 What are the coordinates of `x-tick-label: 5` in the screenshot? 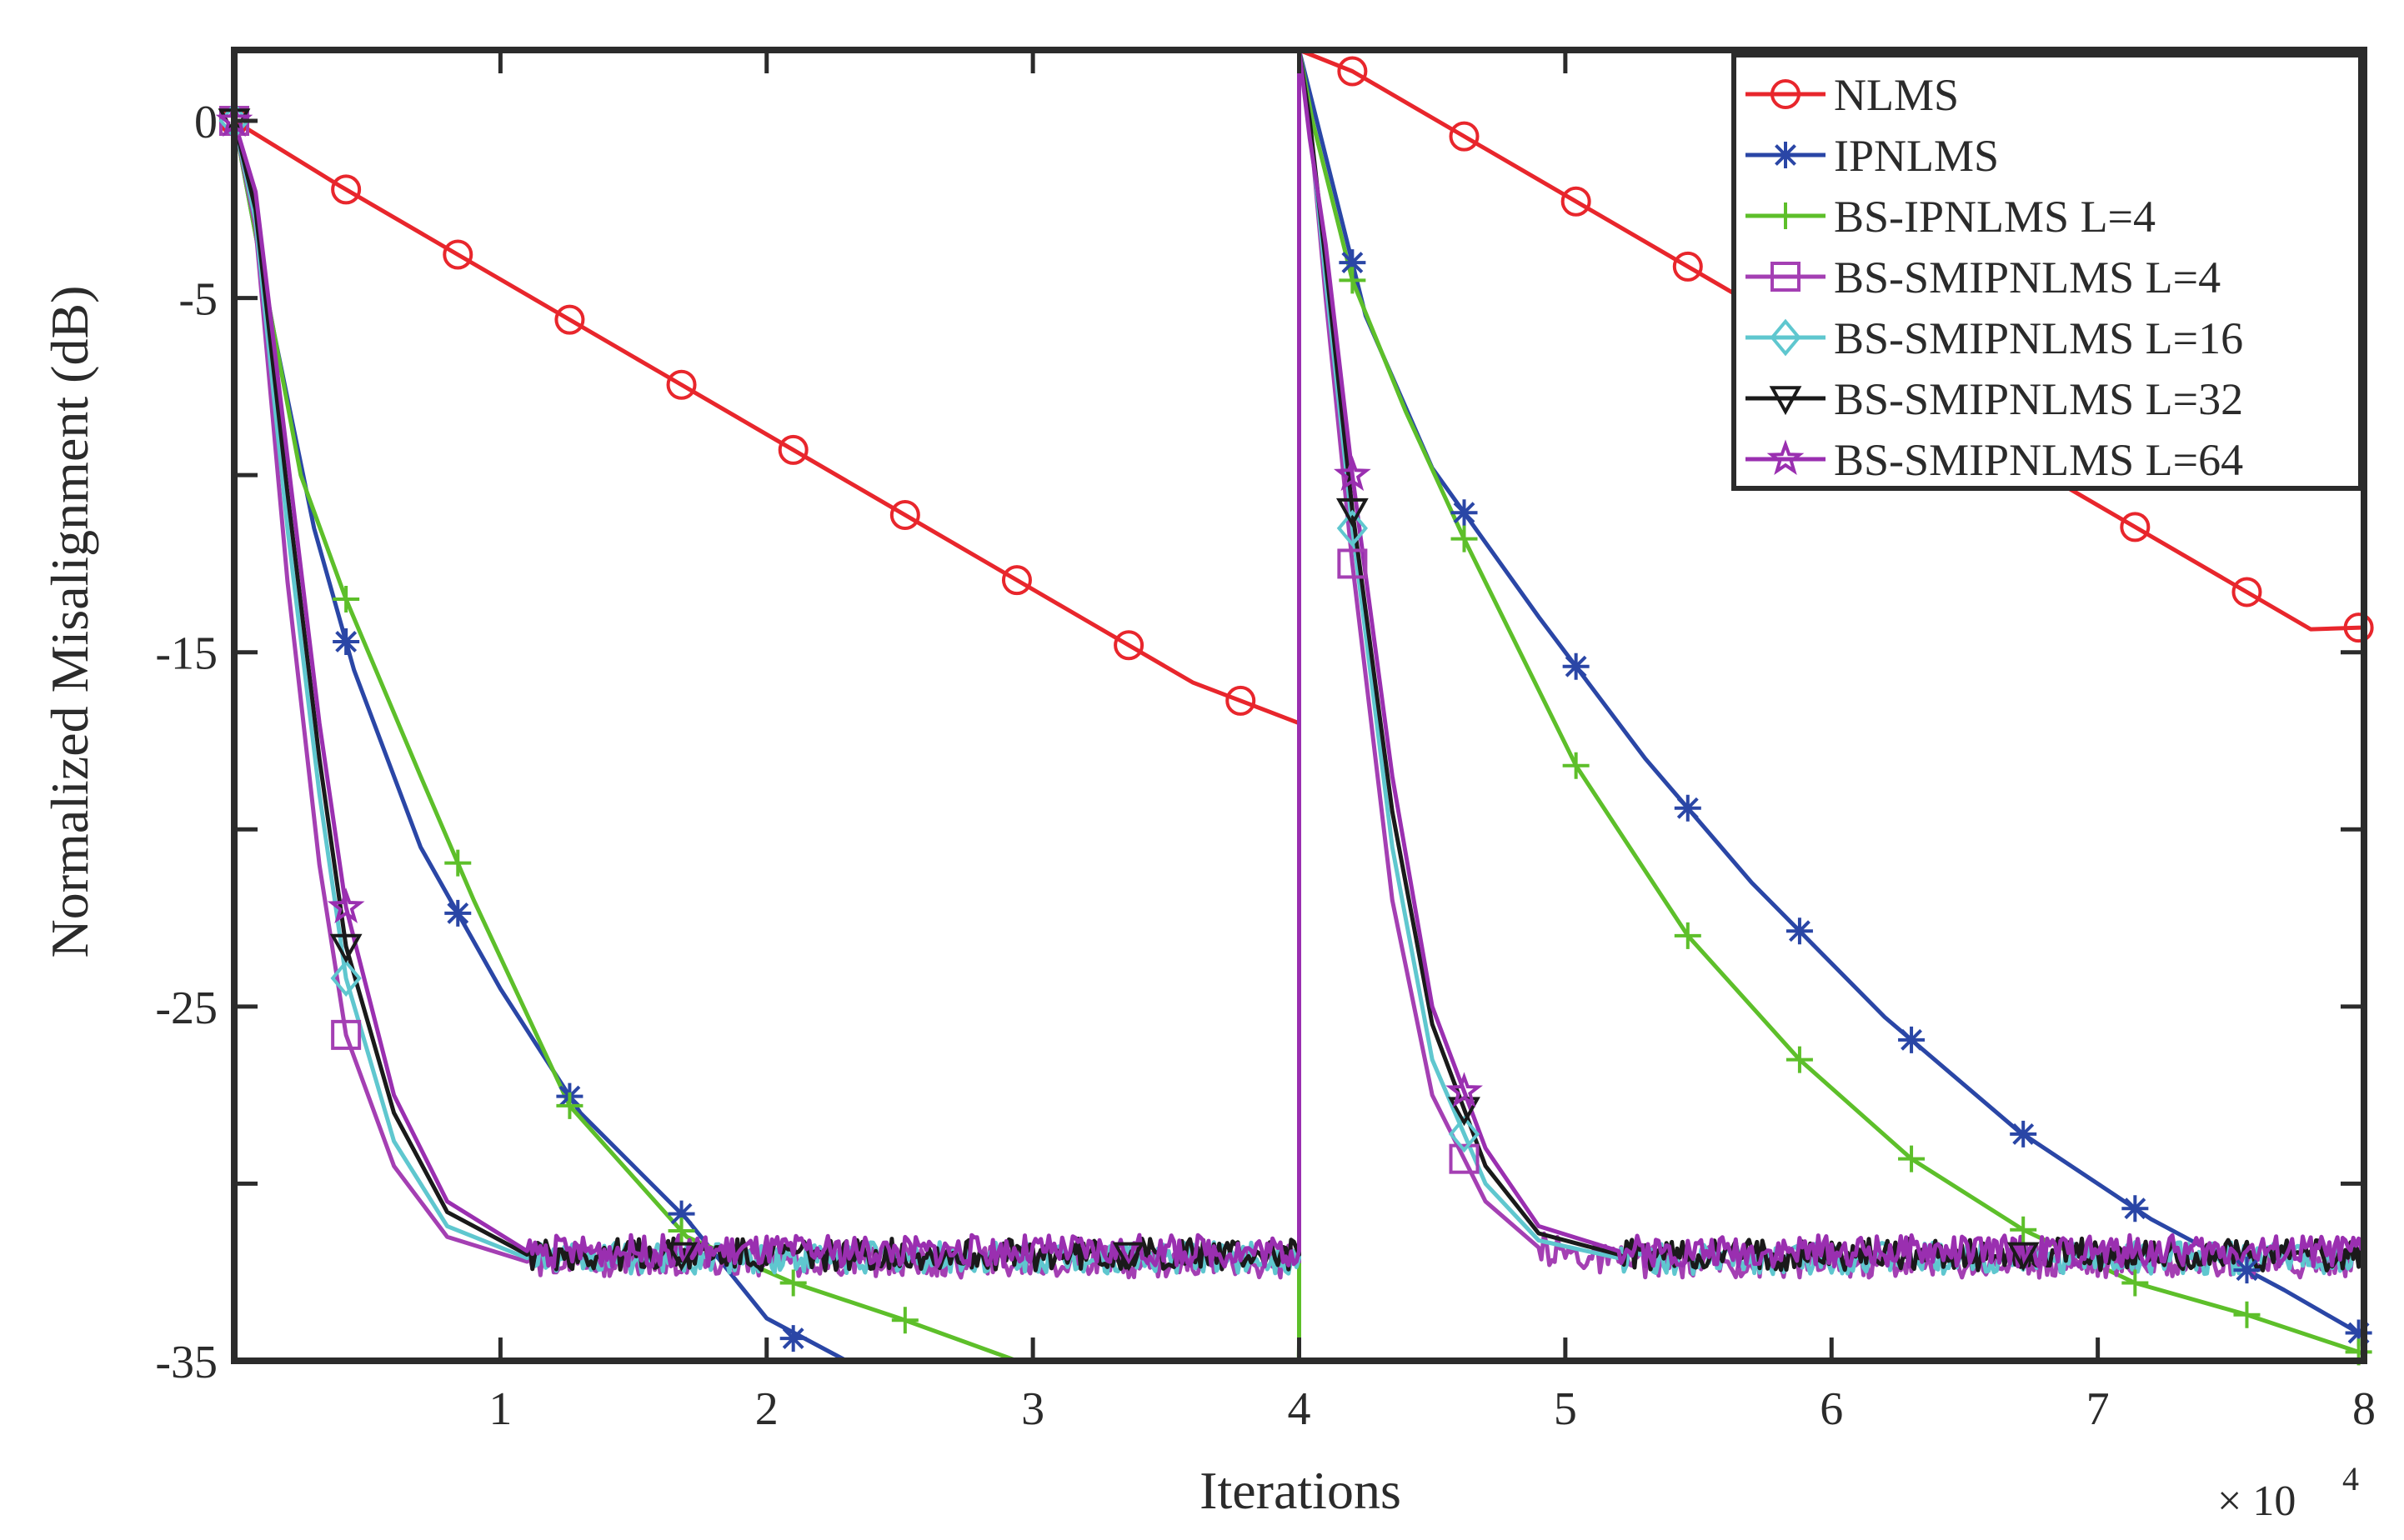 It's located at (1565, 1409).